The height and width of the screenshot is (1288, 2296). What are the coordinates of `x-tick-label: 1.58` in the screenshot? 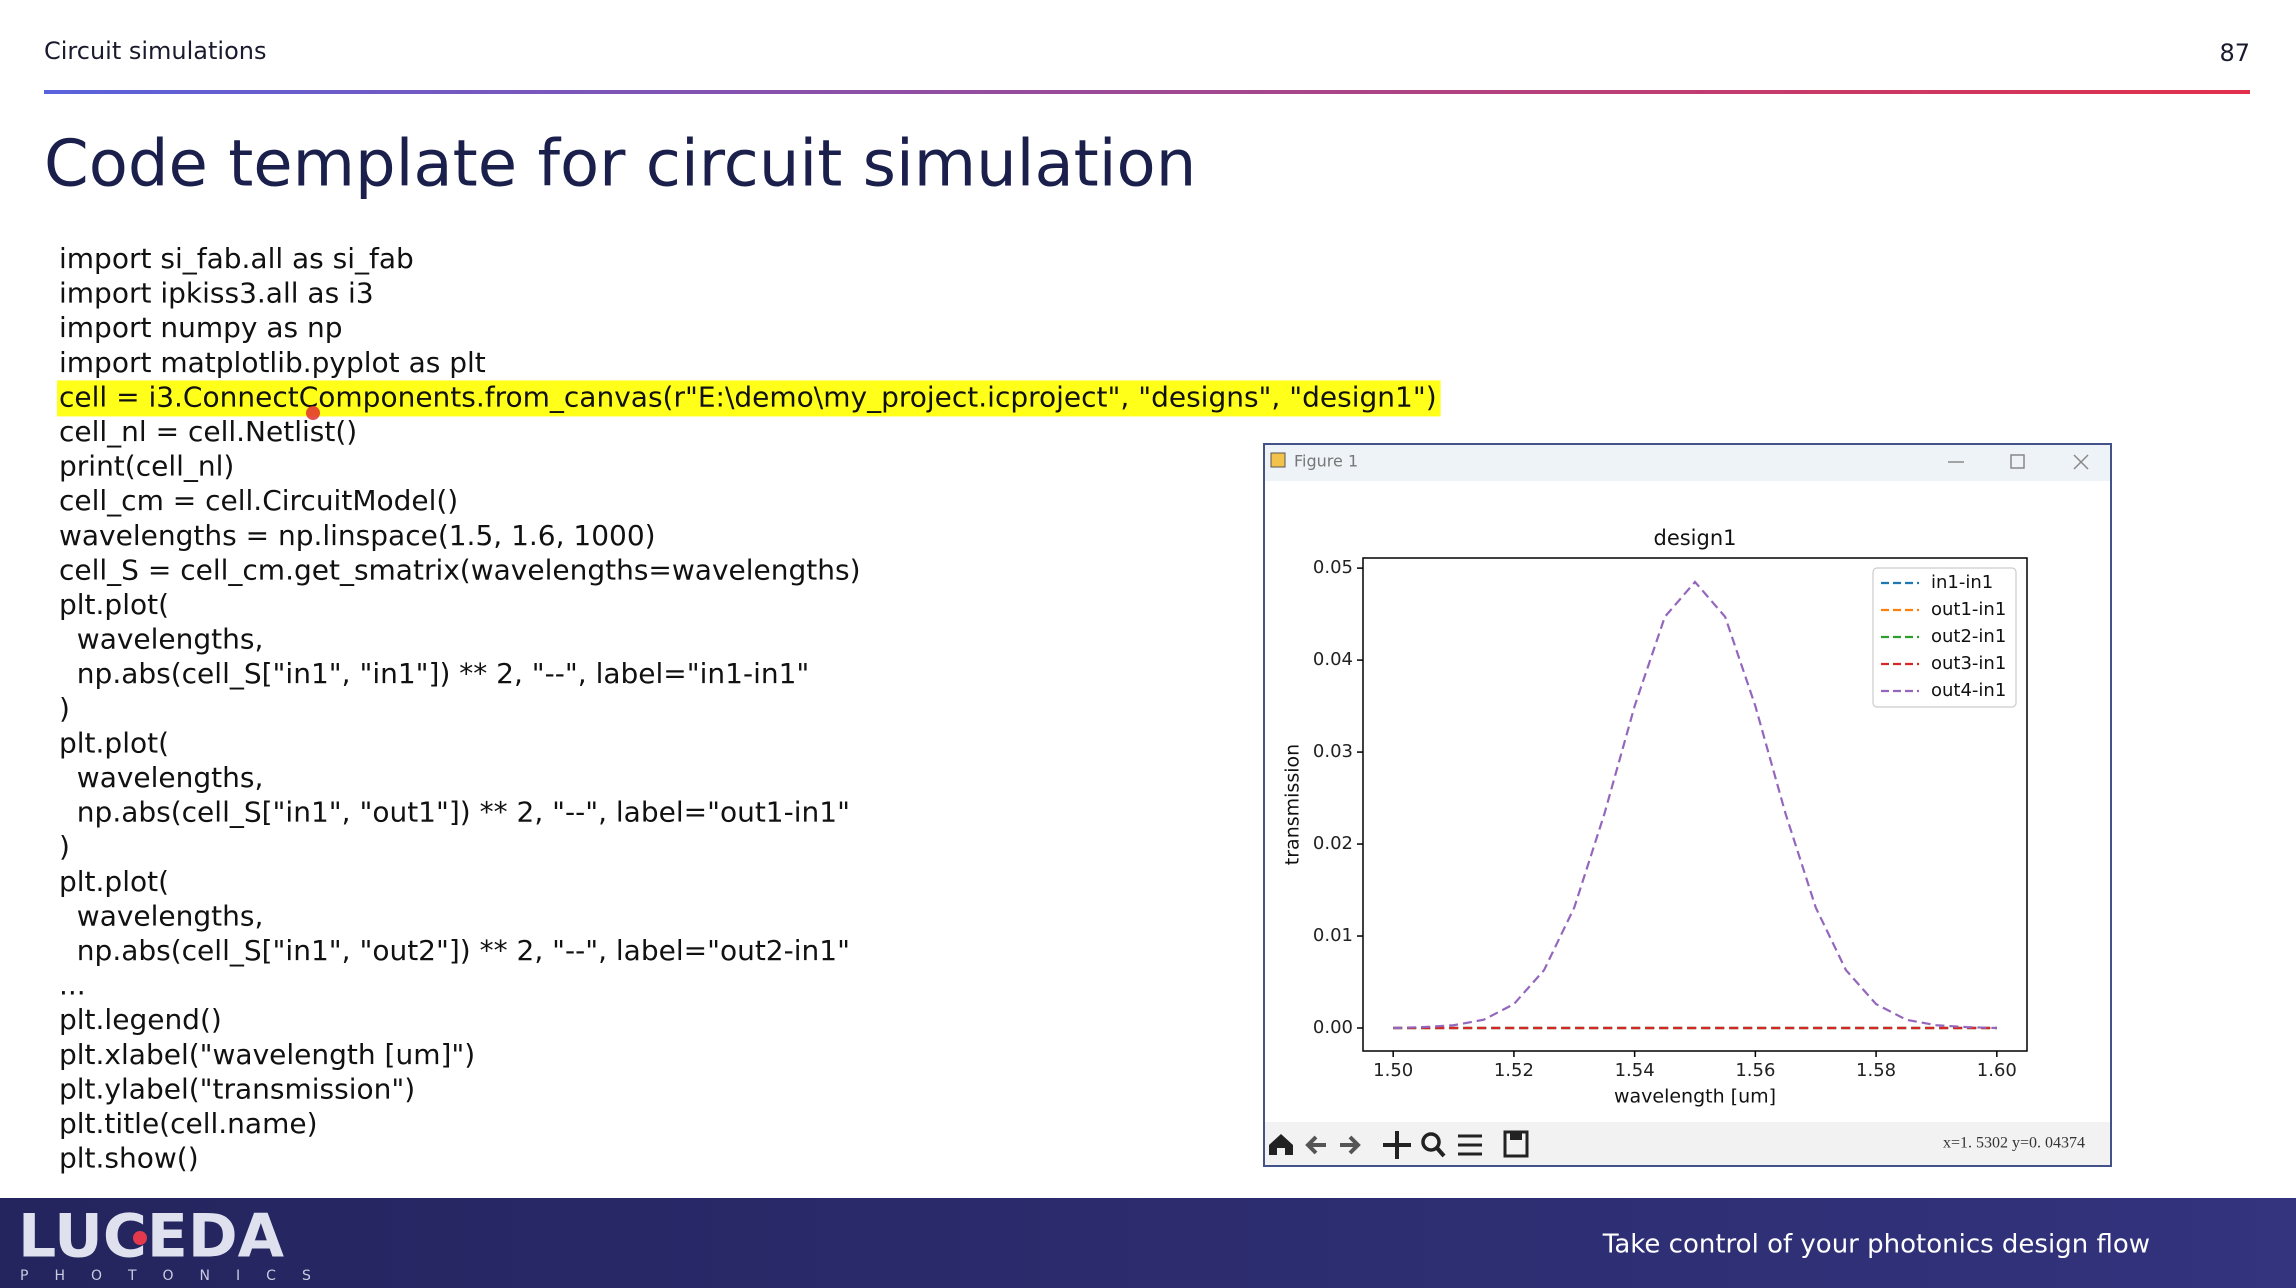 It's located at (1876, 1070).